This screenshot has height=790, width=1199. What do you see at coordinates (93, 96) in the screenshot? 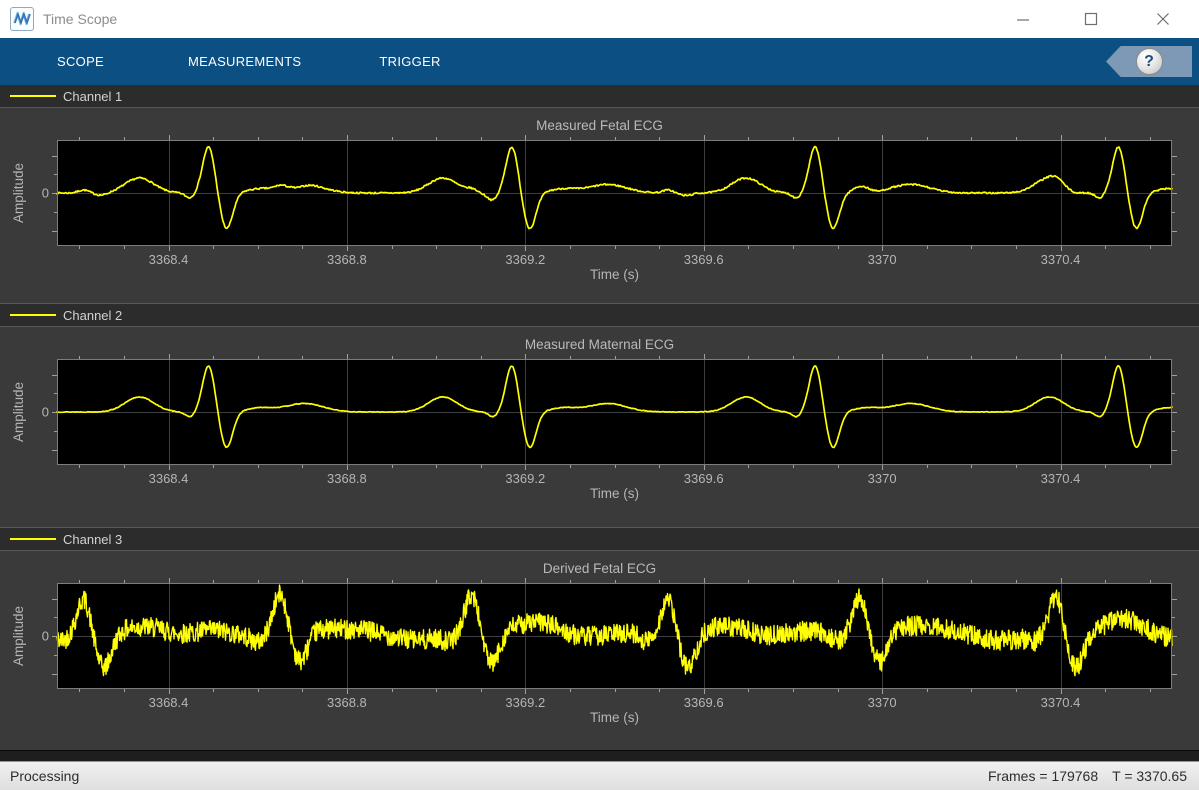
I see `channel-1-legend-label: Channel 1` at bounding box center [93, 96].